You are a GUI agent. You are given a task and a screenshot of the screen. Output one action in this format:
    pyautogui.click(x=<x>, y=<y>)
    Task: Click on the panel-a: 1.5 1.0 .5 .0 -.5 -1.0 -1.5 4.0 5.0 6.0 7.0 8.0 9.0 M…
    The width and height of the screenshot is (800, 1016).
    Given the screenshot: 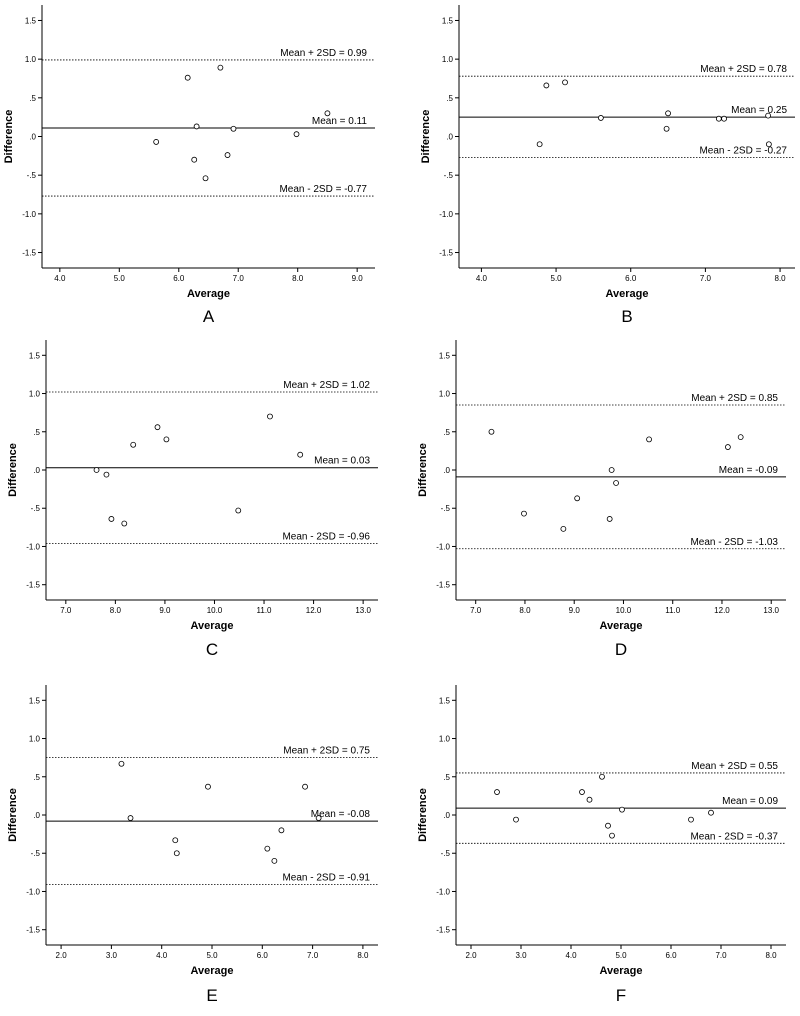 What is the action you would take?
    pyautogui.click(x=189, y=165)
    